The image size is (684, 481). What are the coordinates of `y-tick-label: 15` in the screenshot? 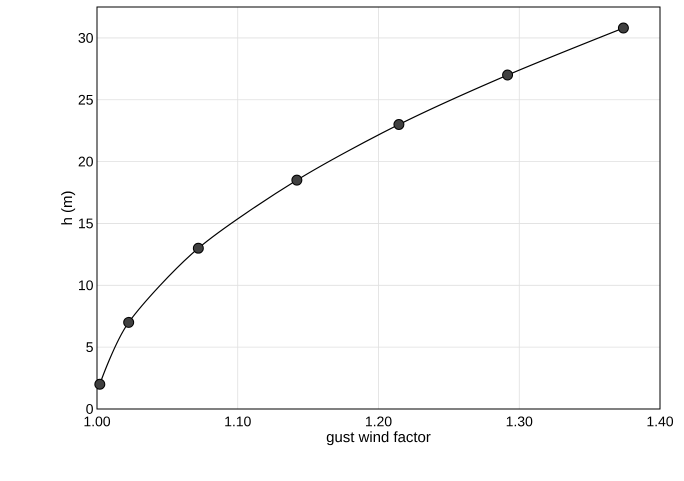 It's located at (86, 223).